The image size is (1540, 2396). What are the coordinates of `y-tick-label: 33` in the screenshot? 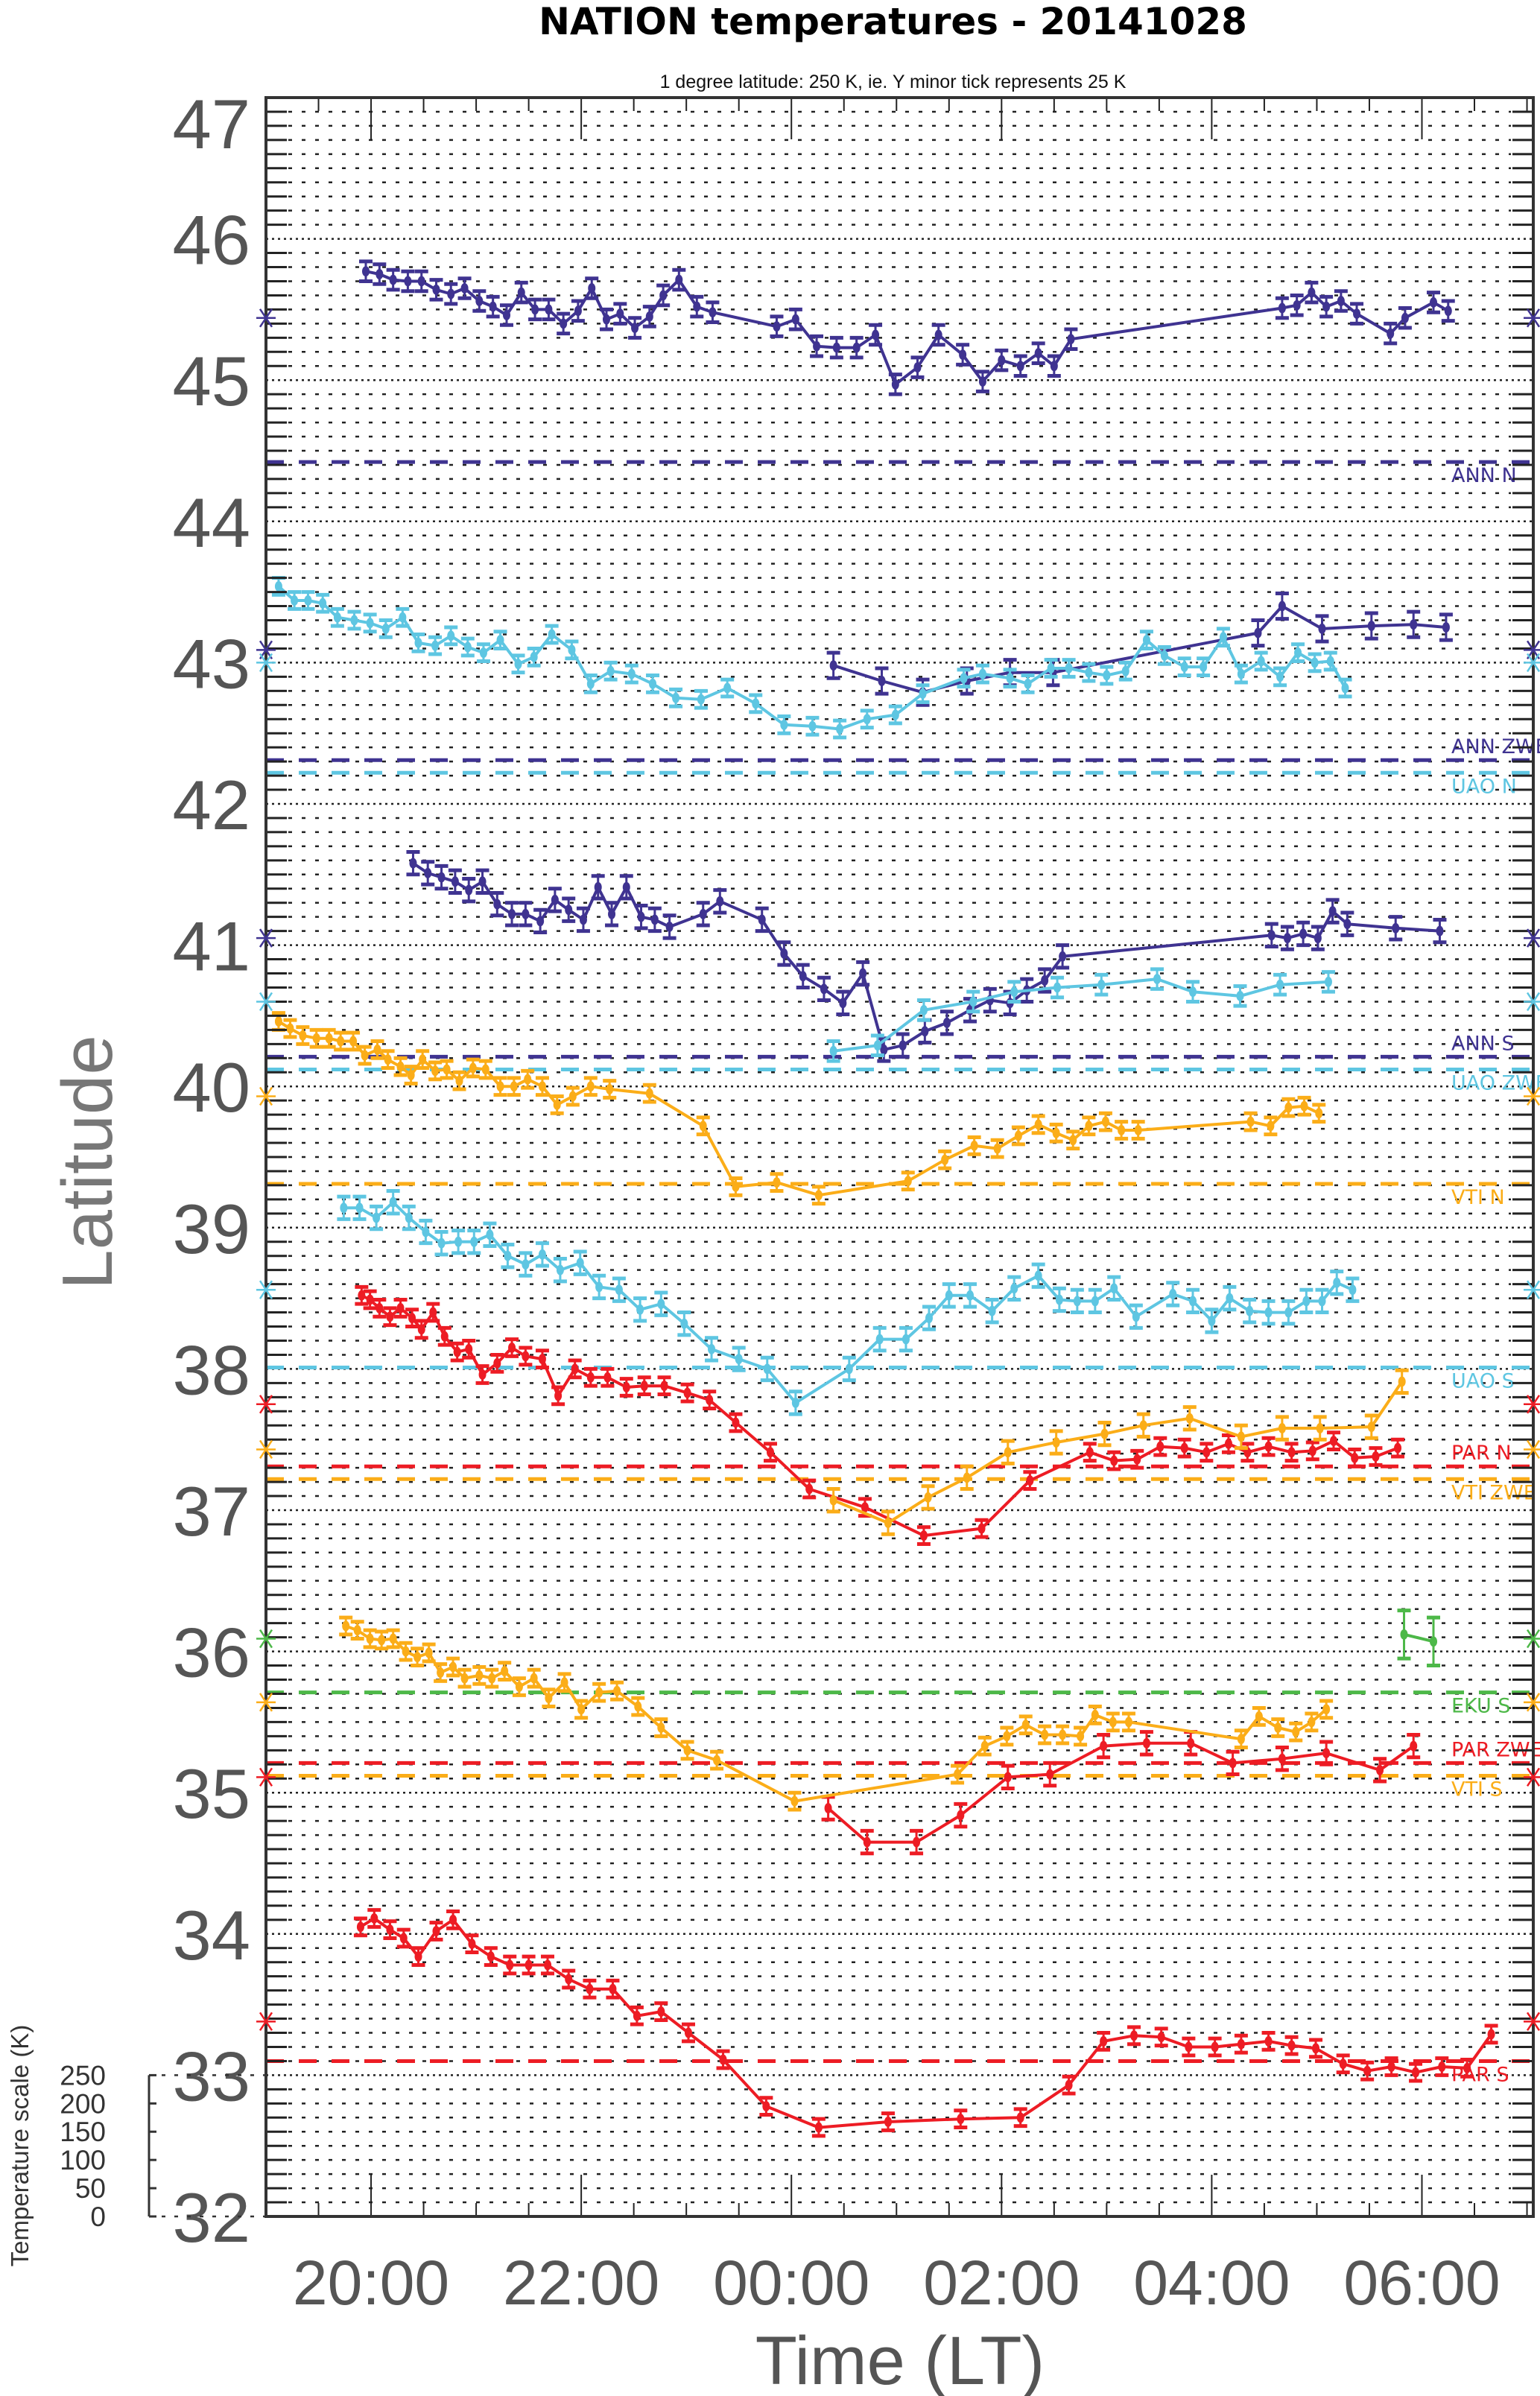 It's located at (211, 2076).